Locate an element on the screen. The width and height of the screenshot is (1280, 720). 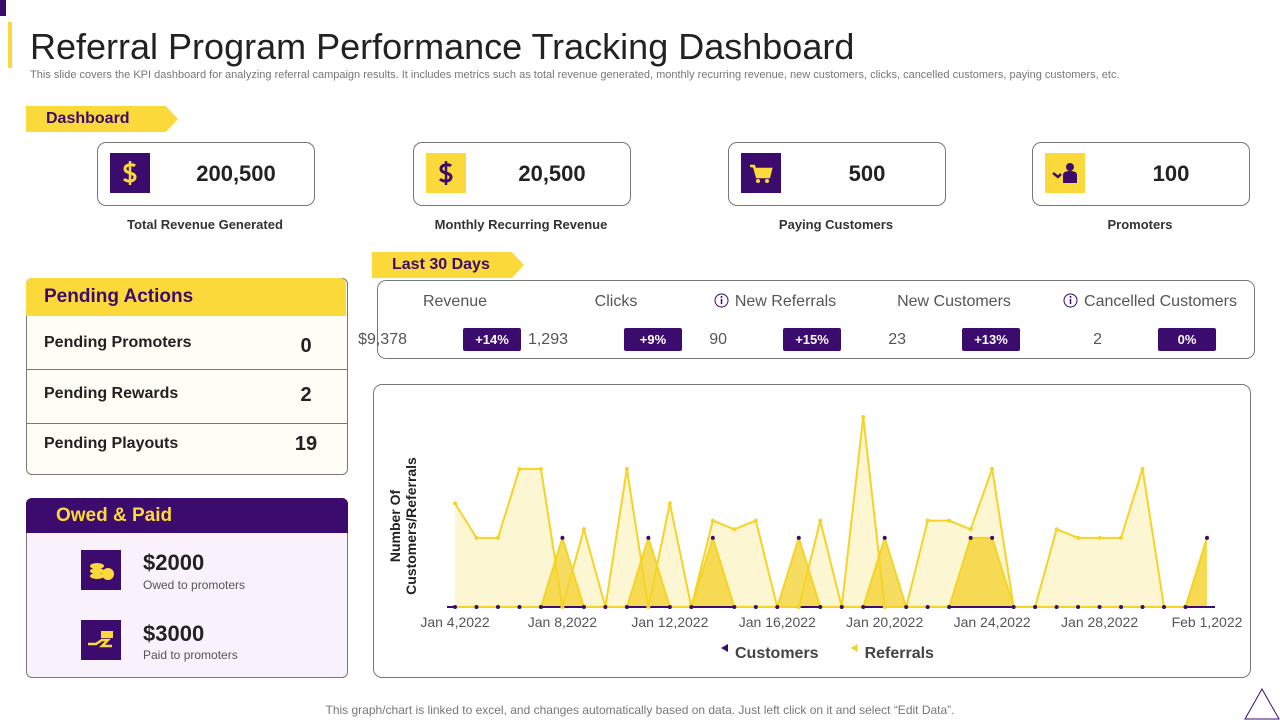
panel-title: Pending Actions is located at coordinates (186, 297).